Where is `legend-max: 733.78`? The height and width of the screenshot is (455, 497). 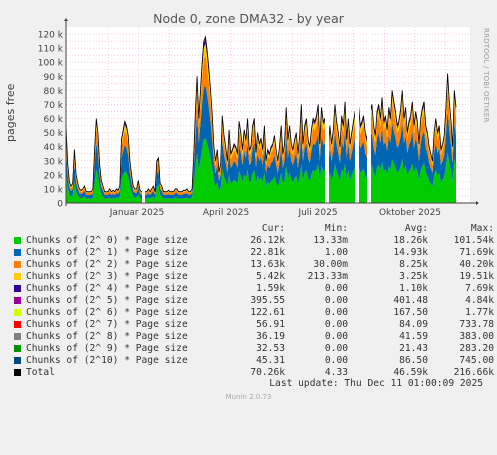
legend-max: 733.78 is located at coordinates (476, 324).